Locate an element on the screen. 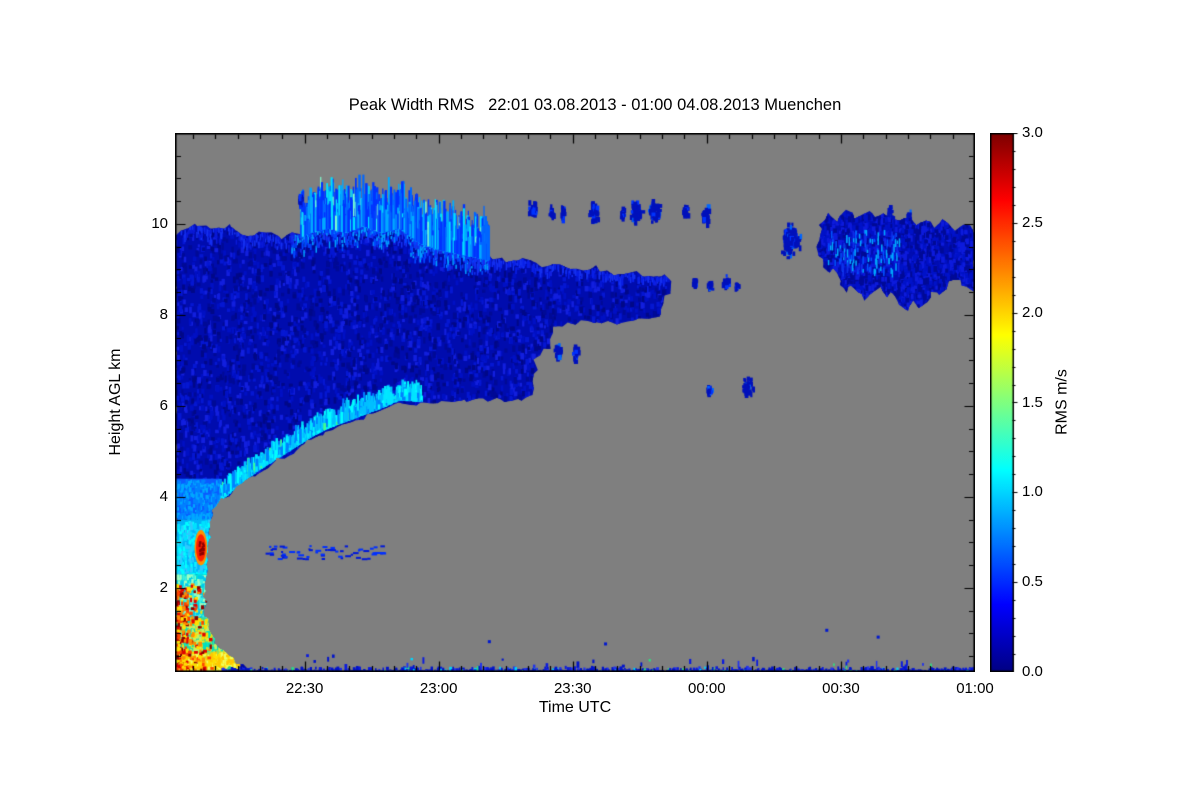 This screenshot has height=800, width=1200. y-tick-label: 2 is located at coordinates (163, 587).